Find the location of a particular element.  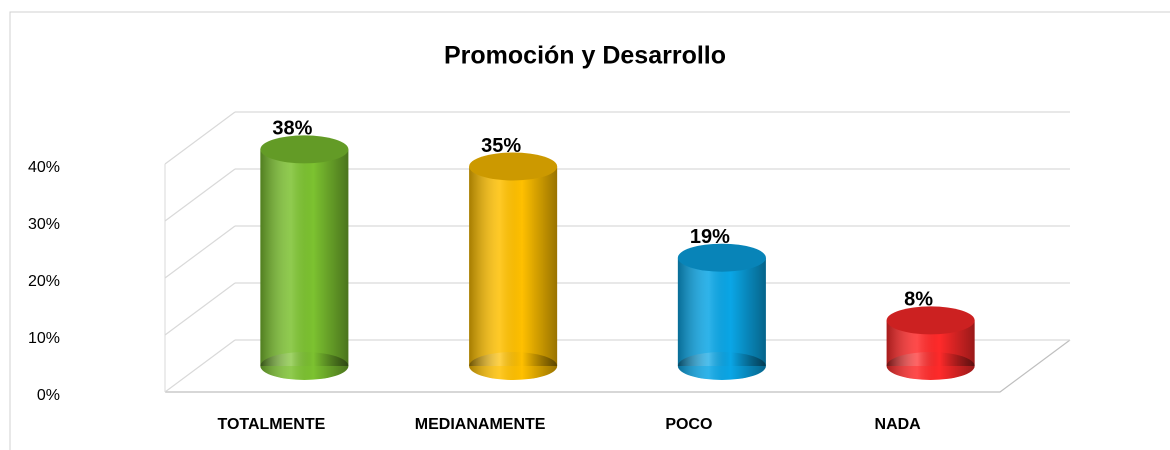

x-tick-label: MEDIANAMENTE is located at coordinates (480, 424).